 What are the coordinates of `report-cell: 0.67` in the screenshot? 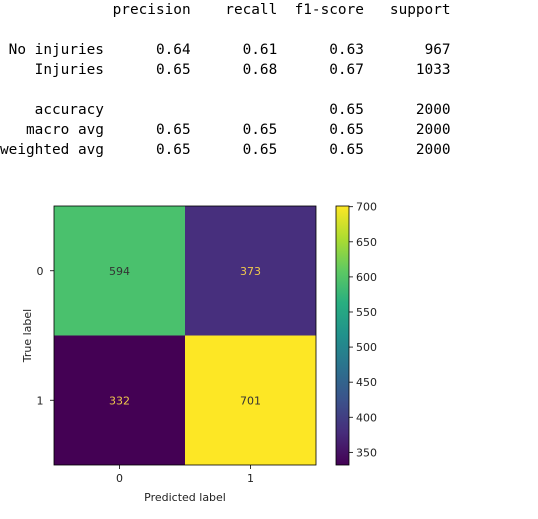 It's located at (346, 70).